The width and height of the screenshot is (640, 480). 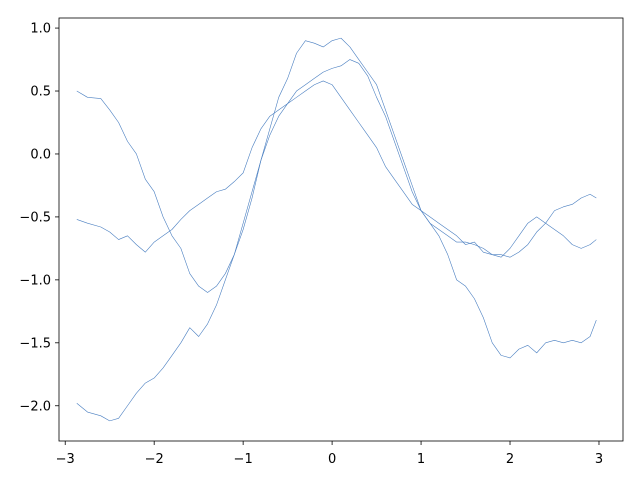 What do you see at coordinates (40, 29) in the screenshot?
I see `y-tick-label: 1.0` at bounding box center [40, 29].